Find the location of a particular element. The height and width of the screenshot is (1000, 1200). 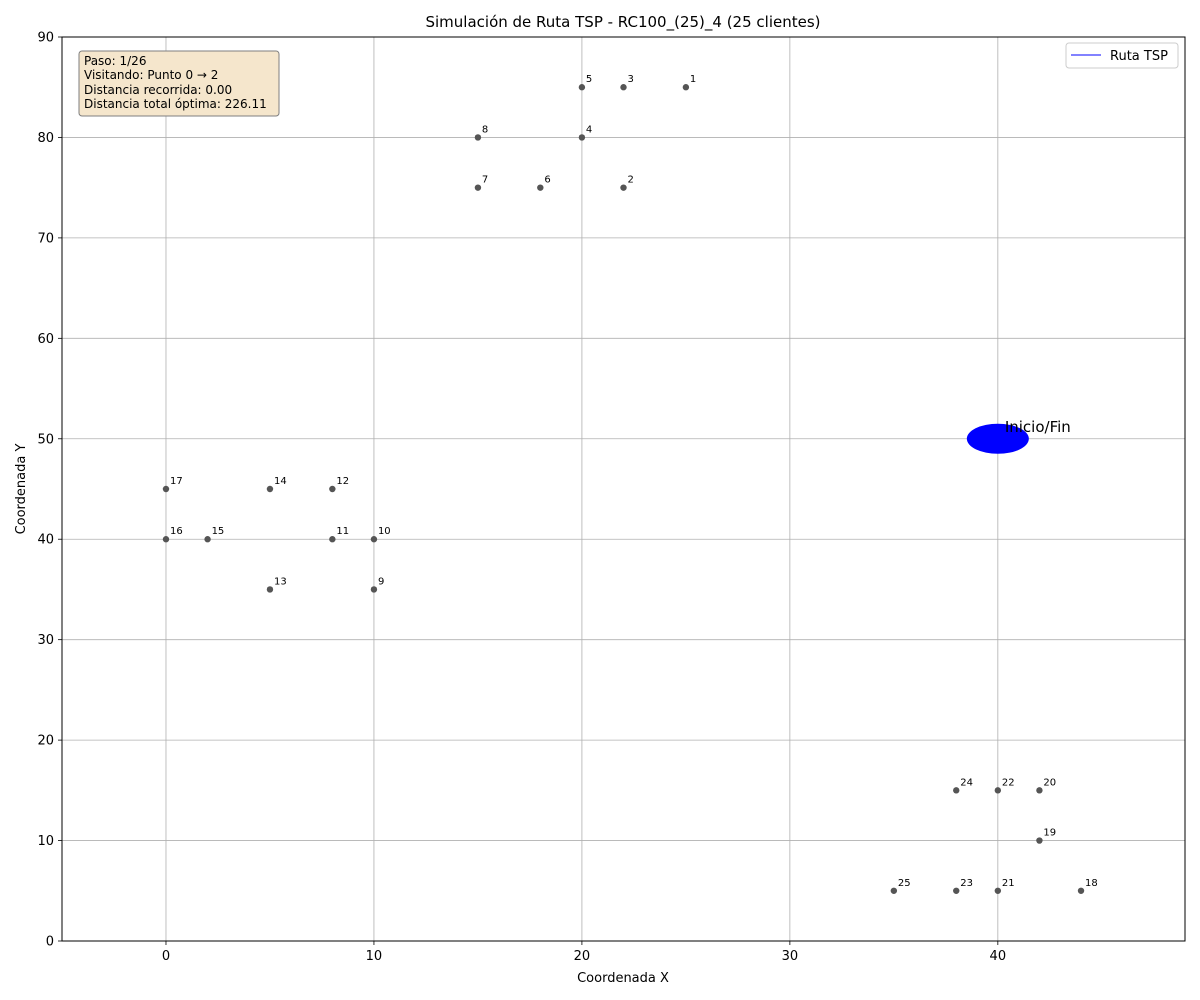

legend-route-label: Ruta TSP is located at coordinates (1139, 56).